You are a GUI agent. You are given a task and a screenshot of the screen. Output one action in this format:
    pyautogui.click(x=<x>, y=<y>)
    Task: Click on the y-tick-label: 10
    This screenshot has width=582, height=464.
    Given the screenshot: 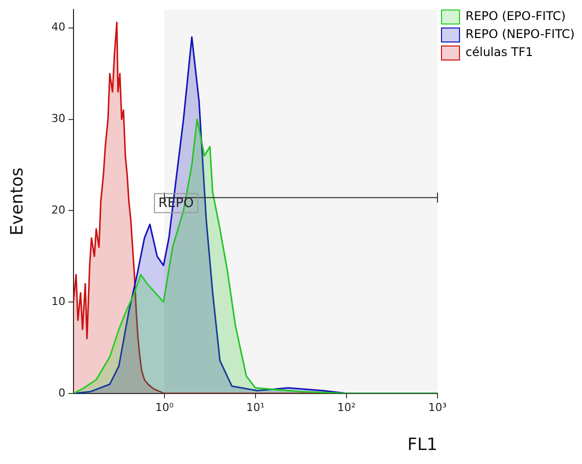 What is the action you would take?
    pyautogui.click(x=58, y=301)
    